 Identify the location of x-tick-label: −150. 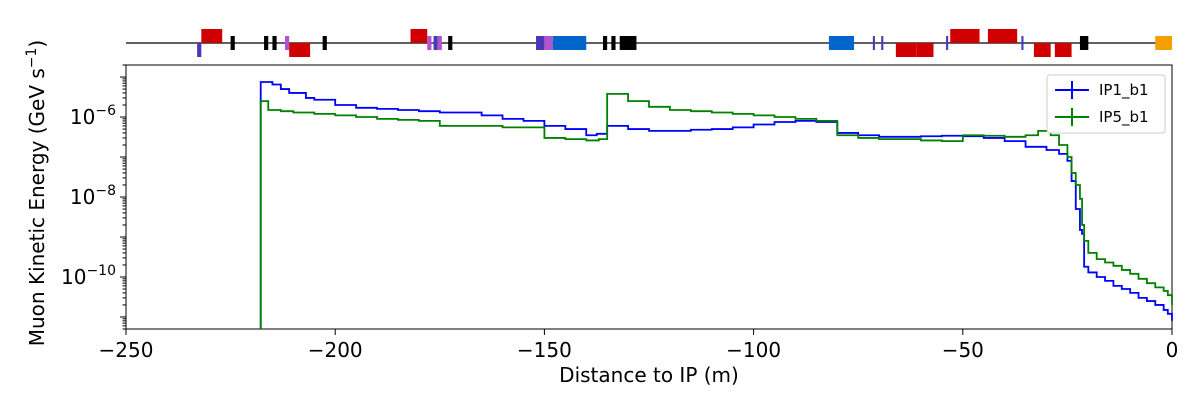
(544, 350).